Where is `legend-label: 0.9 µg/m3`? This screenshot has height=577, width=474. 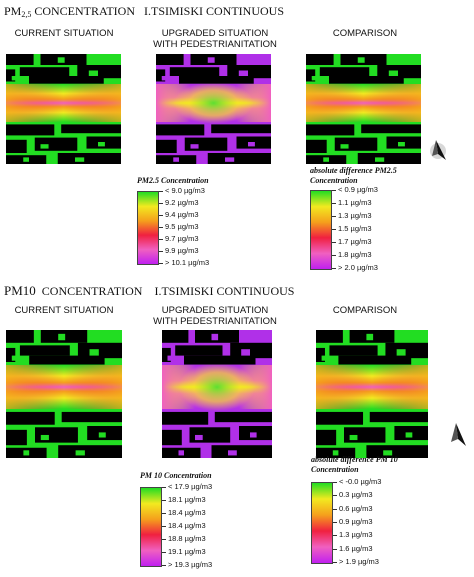 legend-label: 0.9 µg/m3 is located at coordinates (356, 521).